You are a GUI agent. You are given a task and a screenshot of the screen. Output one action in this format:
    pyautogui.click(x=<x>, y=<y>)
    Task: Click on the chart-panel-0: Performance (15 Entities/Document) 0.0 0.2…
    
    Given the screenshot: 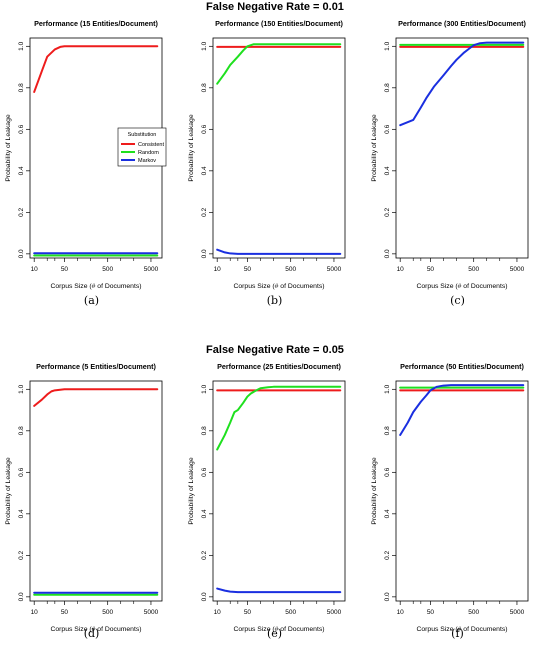 What is the action you would take?
    pyautogui.click(x=86, y=154)
    